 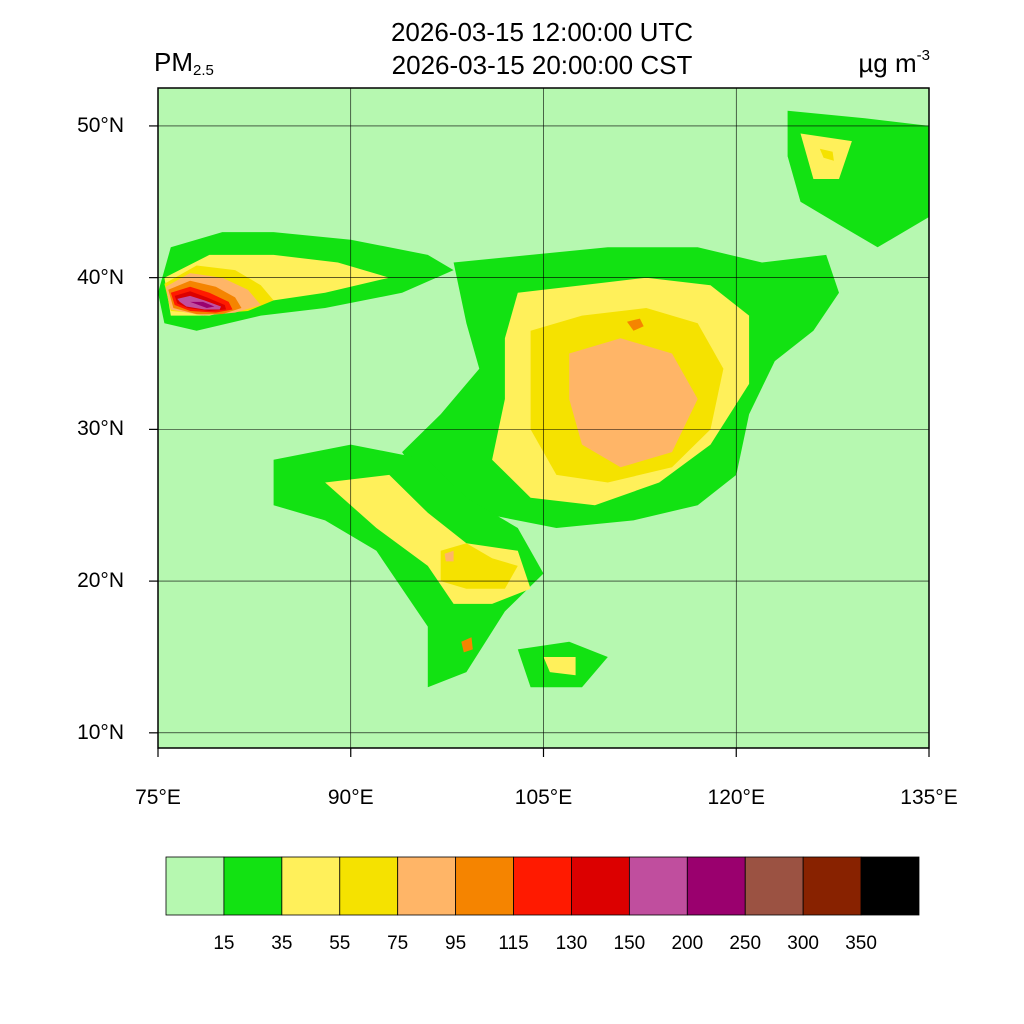 What do you see at coordinates (398, 943) in the screenshot?
I see `colorbar-label: 75` at bounding box center [398, 943].